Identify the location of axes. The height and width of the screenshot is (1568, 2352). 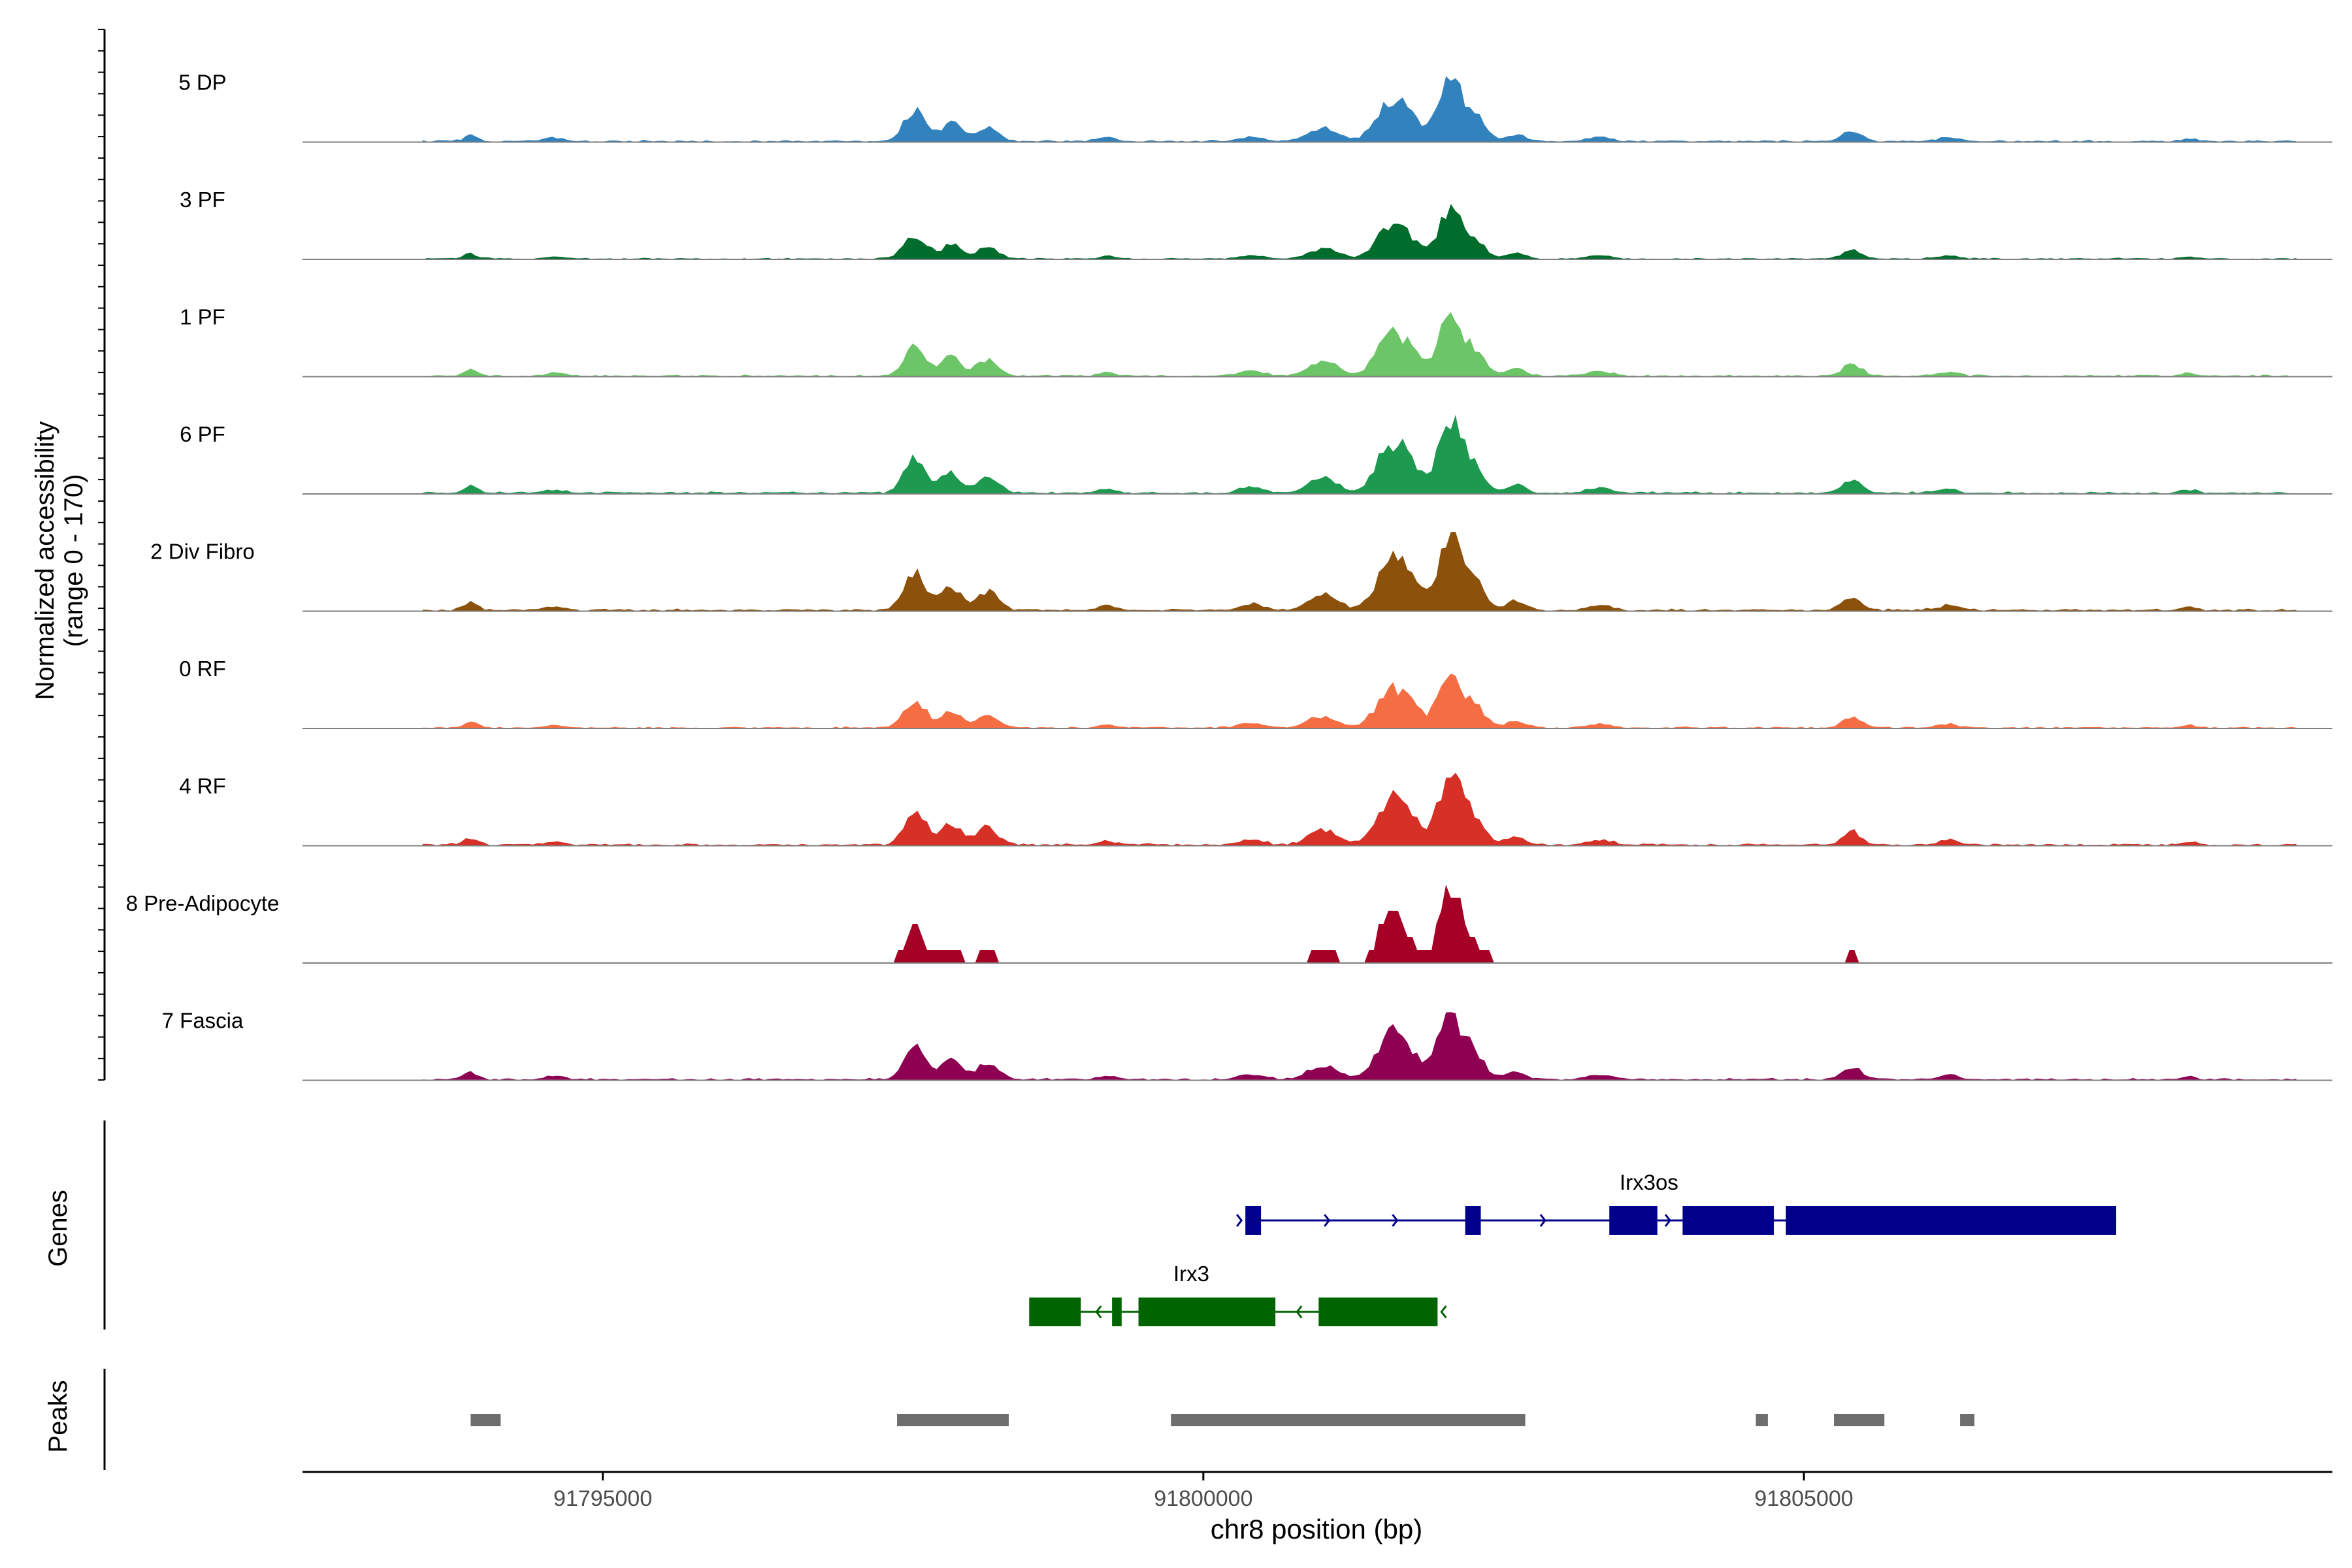
(102, 555).